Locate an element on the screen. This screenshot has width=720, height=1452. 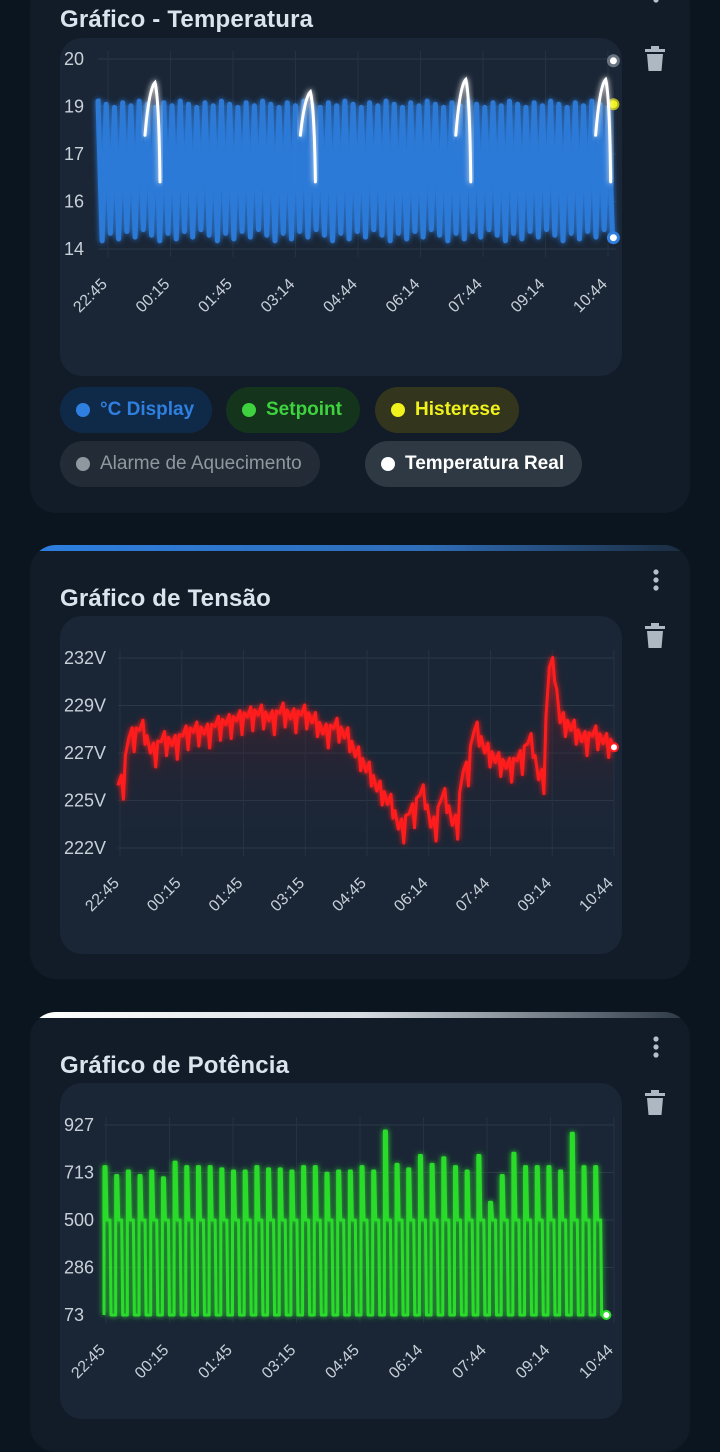
power-card-title: Gráfico de Potência is located at coordinates (175, 1065).